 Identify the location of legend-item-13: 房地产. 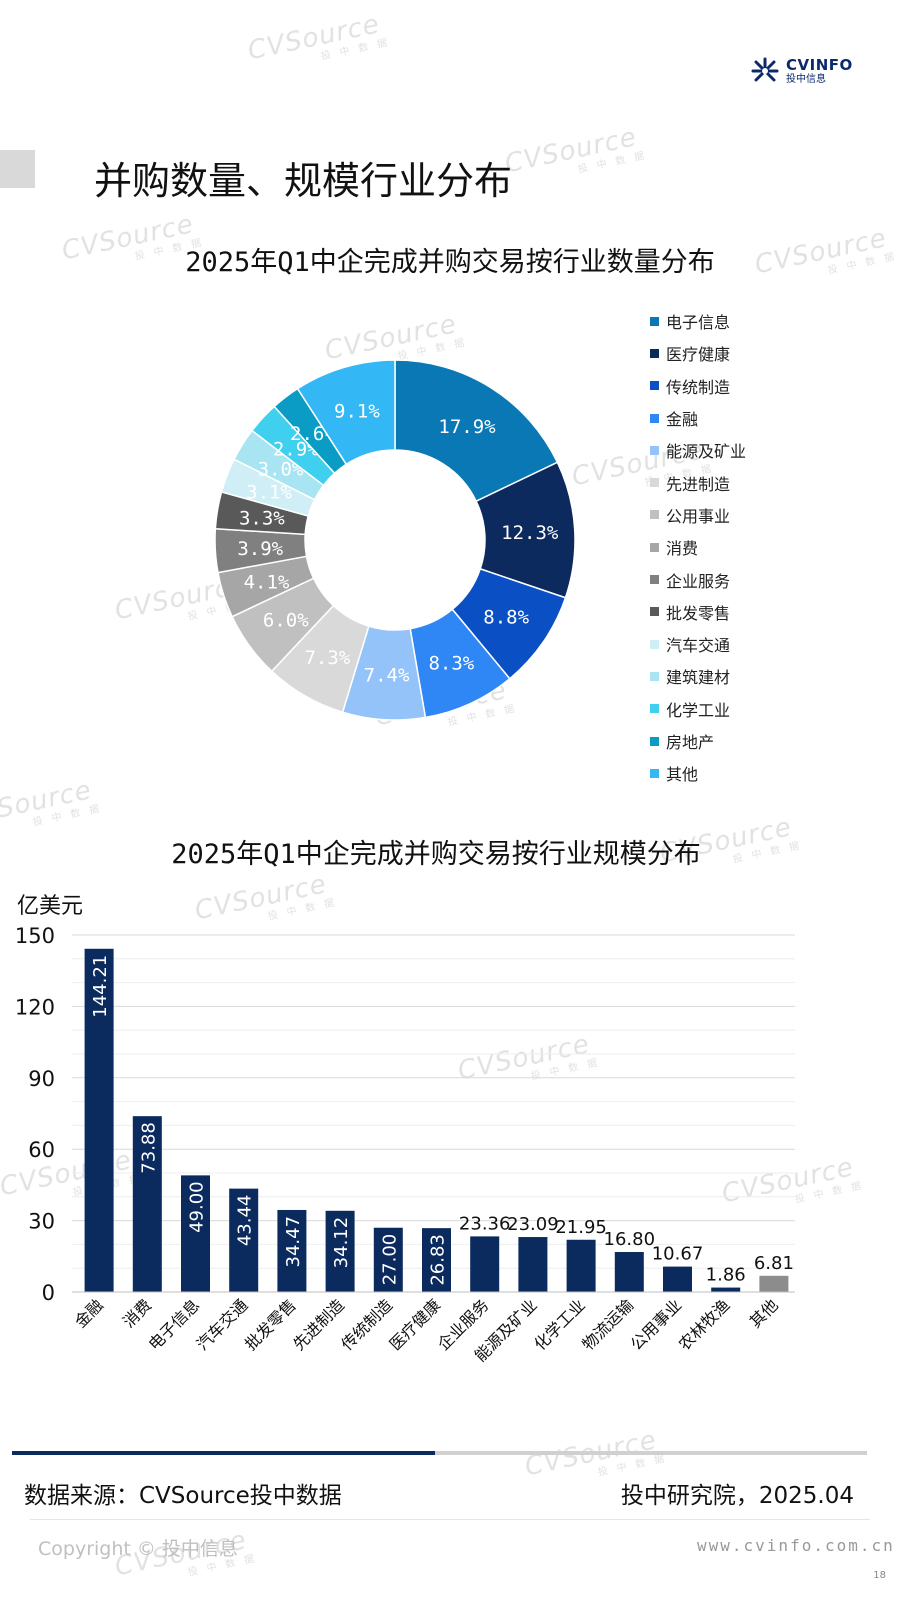
(698, 741).